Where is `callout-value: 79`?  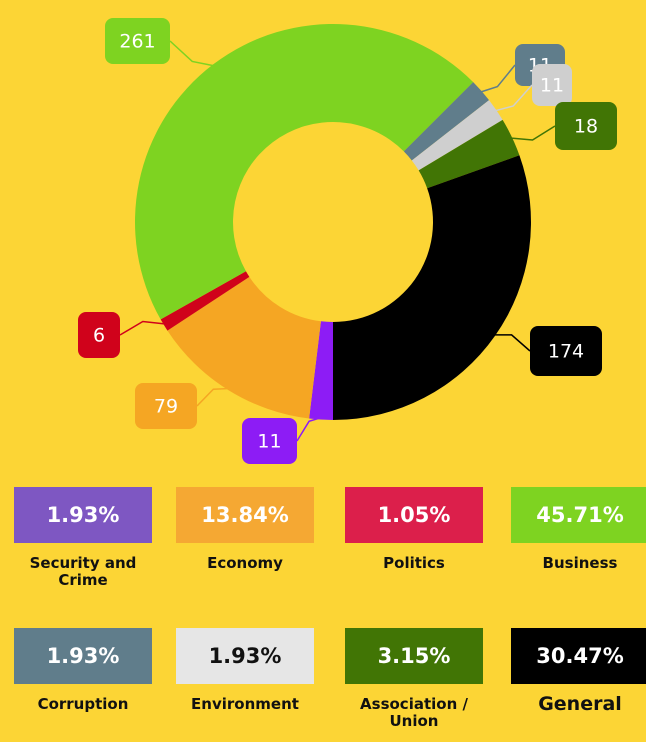 callout-value: 79 is located at coordinates (166, 407).